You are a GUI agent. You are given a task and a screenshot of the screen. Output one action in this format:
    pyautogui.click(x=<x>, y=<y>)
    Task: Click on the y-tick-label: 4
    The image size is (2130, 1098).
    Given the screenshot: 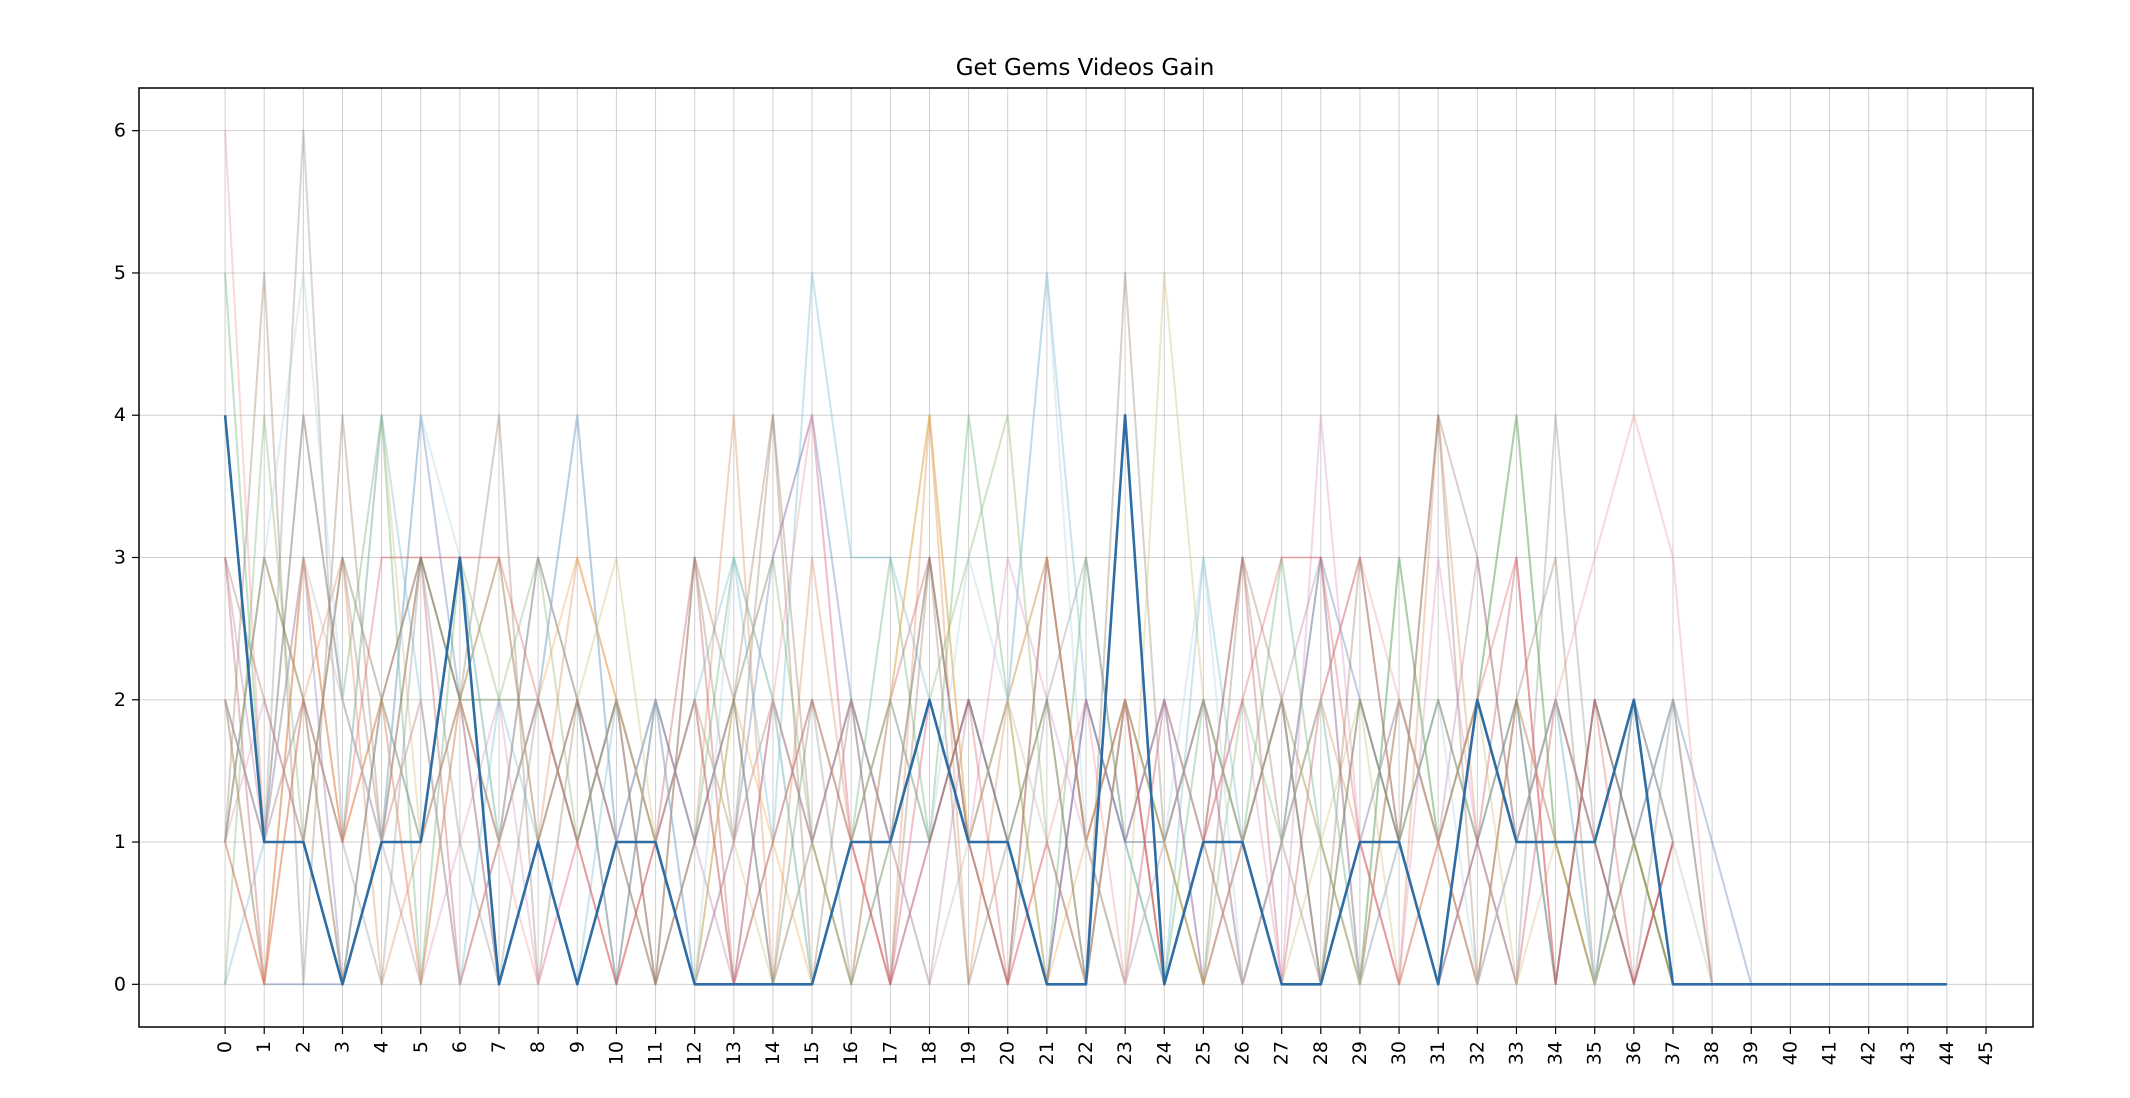 What is the action you would take?
    pyautogui.click(x=120, y=415)
    